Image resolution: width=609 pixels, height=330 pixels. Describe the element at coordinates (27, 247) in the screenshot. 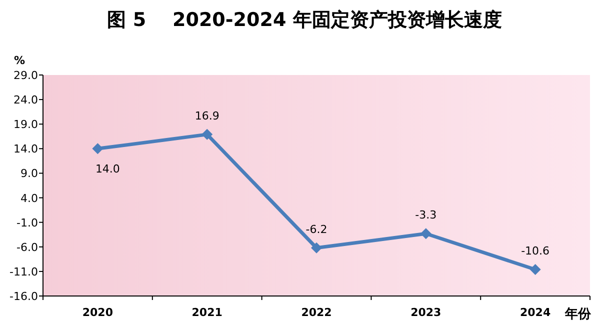

I see `y-tick-label: -6.0` at that location.